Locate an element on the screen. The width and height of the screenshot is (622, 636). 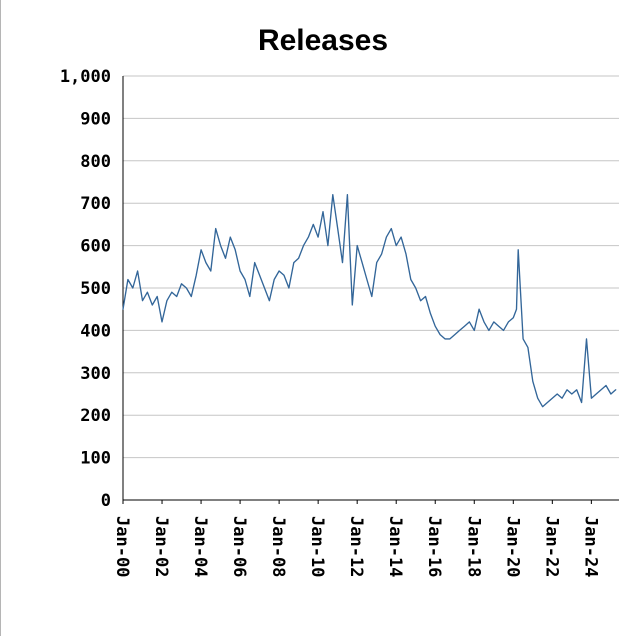
y-tick-label: 800 is located at coordinates (95, 162).